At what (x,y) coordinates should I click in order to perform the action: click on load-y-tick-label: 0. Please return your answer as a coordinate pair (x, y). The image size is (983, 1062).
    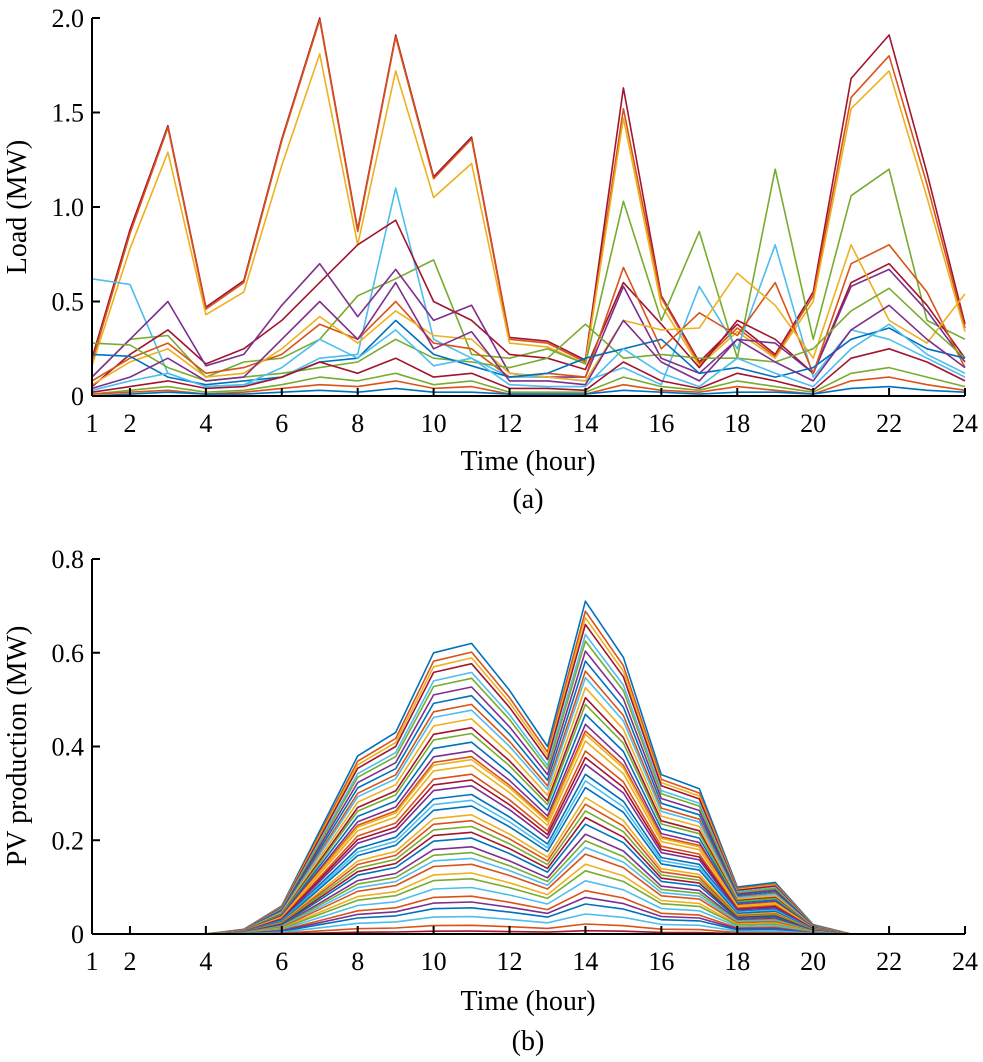
    Looking at the image, I should click on (77, 396).